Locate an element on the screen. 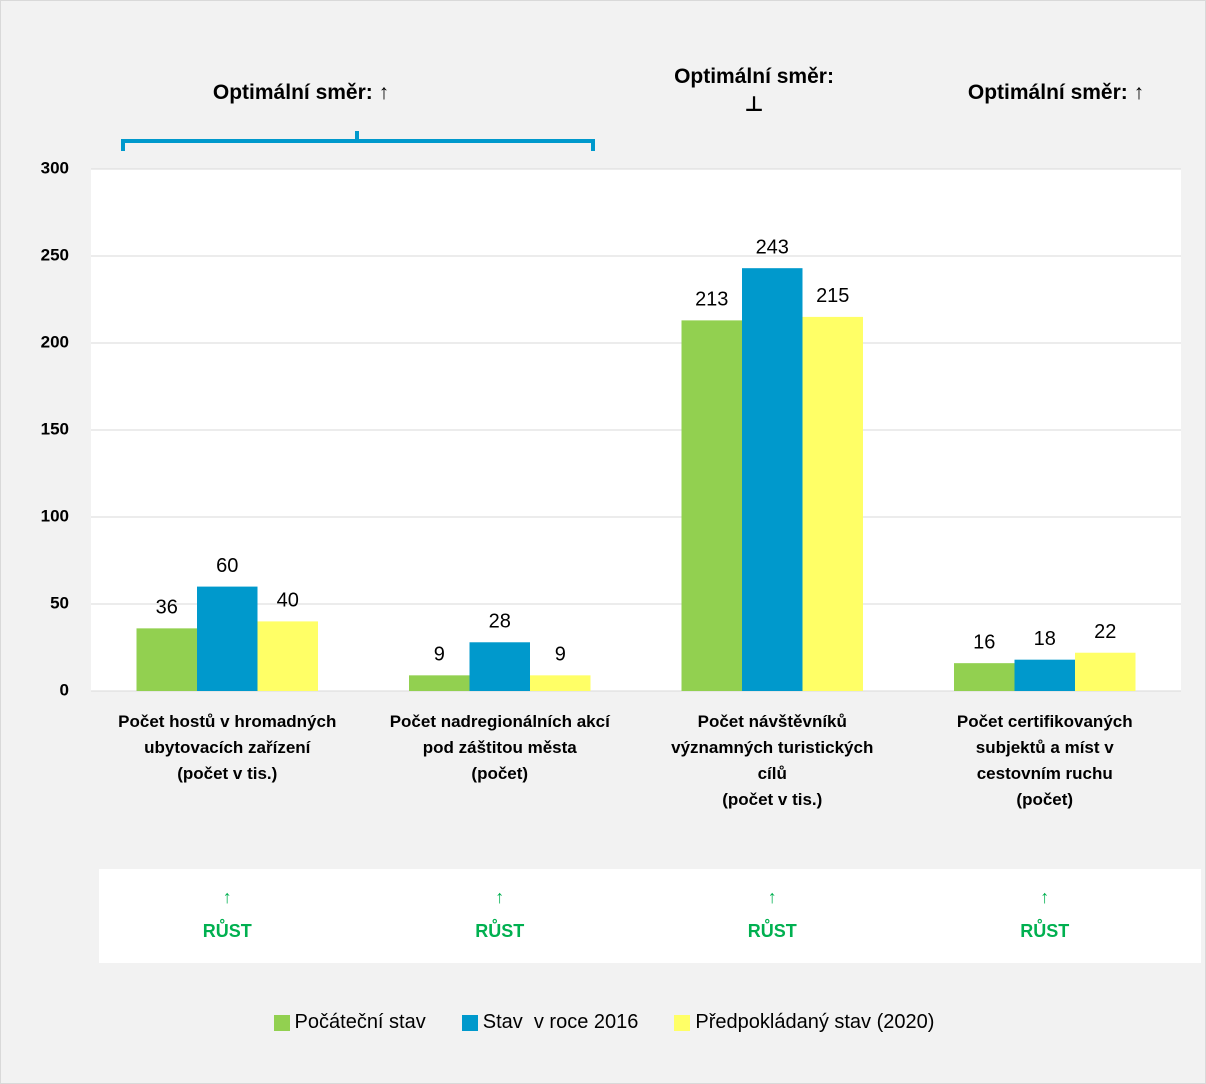 The height and width of the screenshot is (1084, 1206). y-tick-label: 250 is located at coordinates (55, 254).